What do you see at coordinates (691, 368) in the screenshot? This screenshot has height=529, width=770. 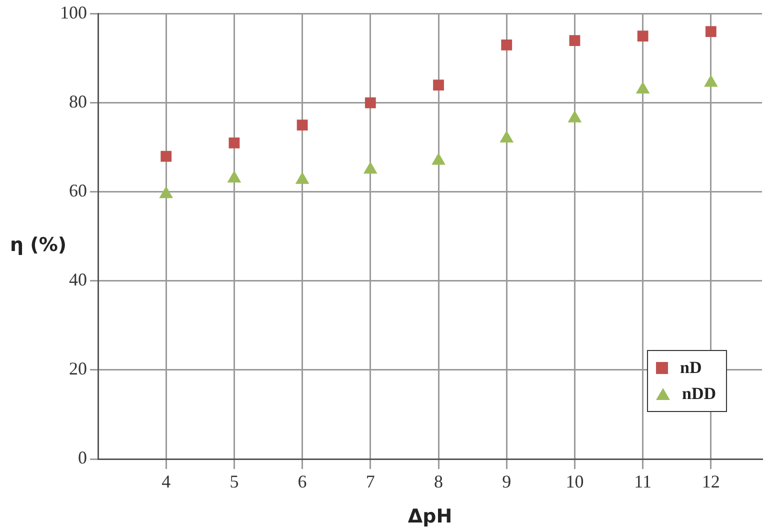 I see `legend-label: nD` at bounding box center [691, 368].